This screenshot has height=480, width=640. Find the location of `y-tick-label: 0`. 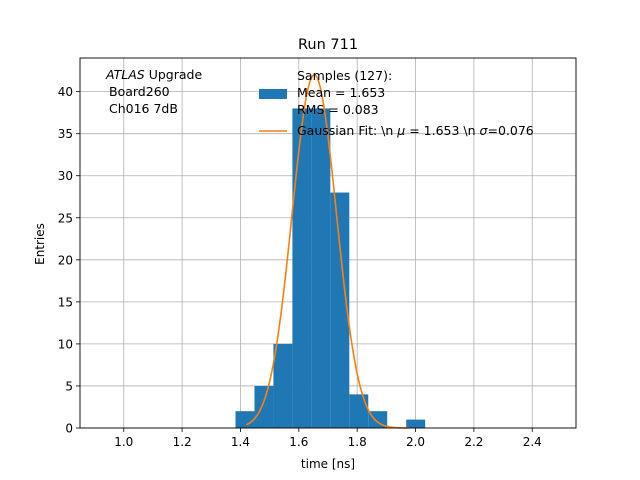

y-tick-label: 0 is located at coordinates (69, 429).